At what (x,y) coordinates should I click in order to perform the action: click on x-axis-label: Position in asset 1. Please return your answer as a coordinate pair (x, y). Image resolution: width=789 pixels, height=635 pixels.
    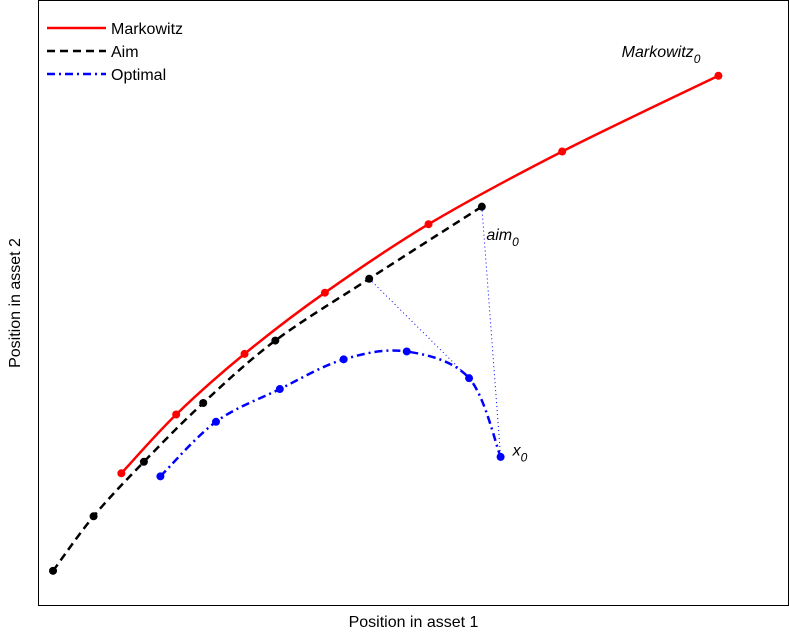
    Looking at the image, I should click on (414, 622).